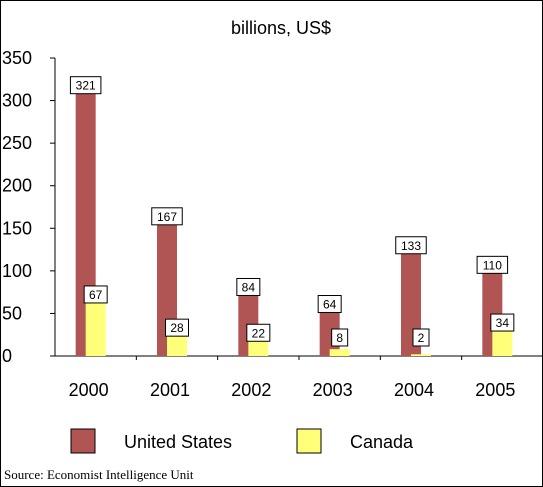  I want to click on source-note: Source: Economist Intelligence Unit, so click(99, 474).